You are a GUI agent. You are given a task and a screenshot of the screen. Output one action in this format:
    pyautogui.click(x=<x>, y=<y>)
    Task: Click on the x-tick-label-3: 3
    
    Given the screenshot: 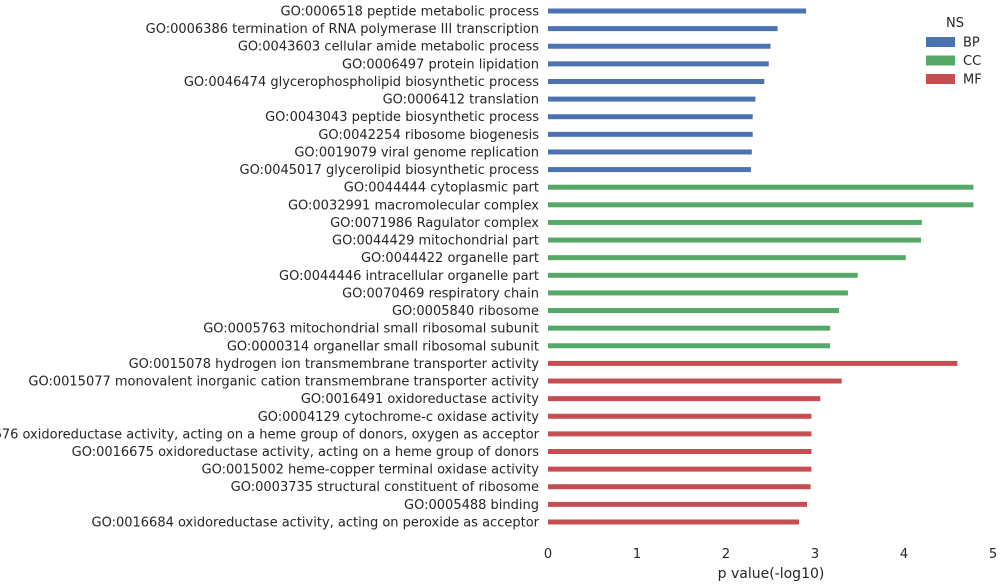 What is the action you would take?
    pyautogui.click(x=815, y=554)
    